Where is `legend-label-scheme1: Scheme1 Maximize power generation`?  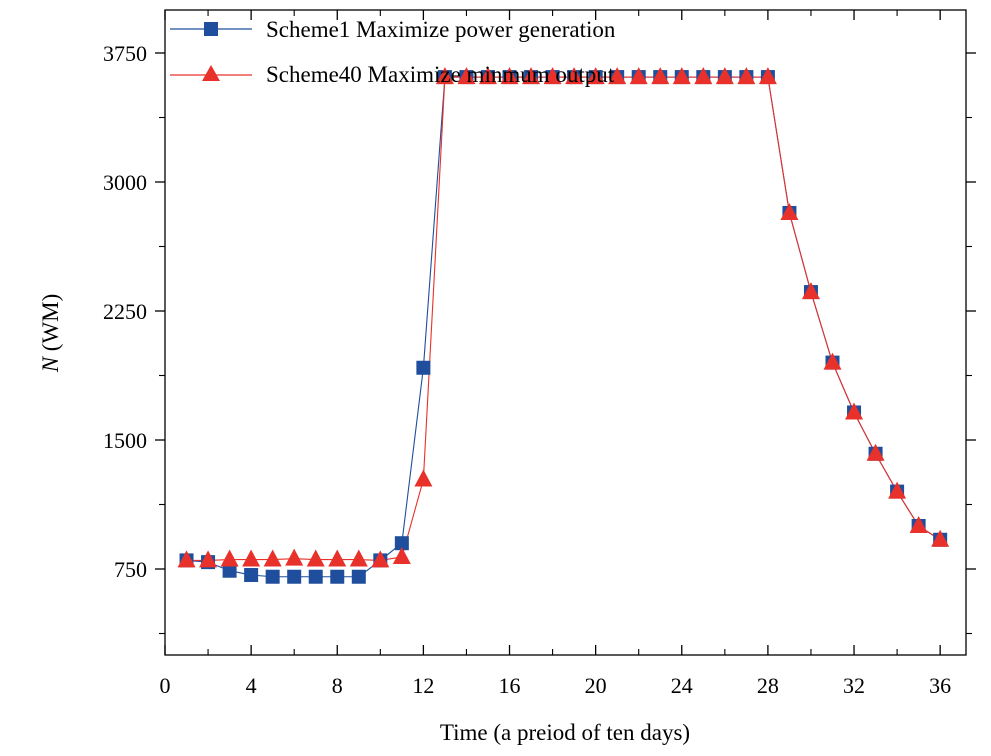 legend-label-scheme1: Scheme1 Maximize power generation is located at coordinates (441, 29).